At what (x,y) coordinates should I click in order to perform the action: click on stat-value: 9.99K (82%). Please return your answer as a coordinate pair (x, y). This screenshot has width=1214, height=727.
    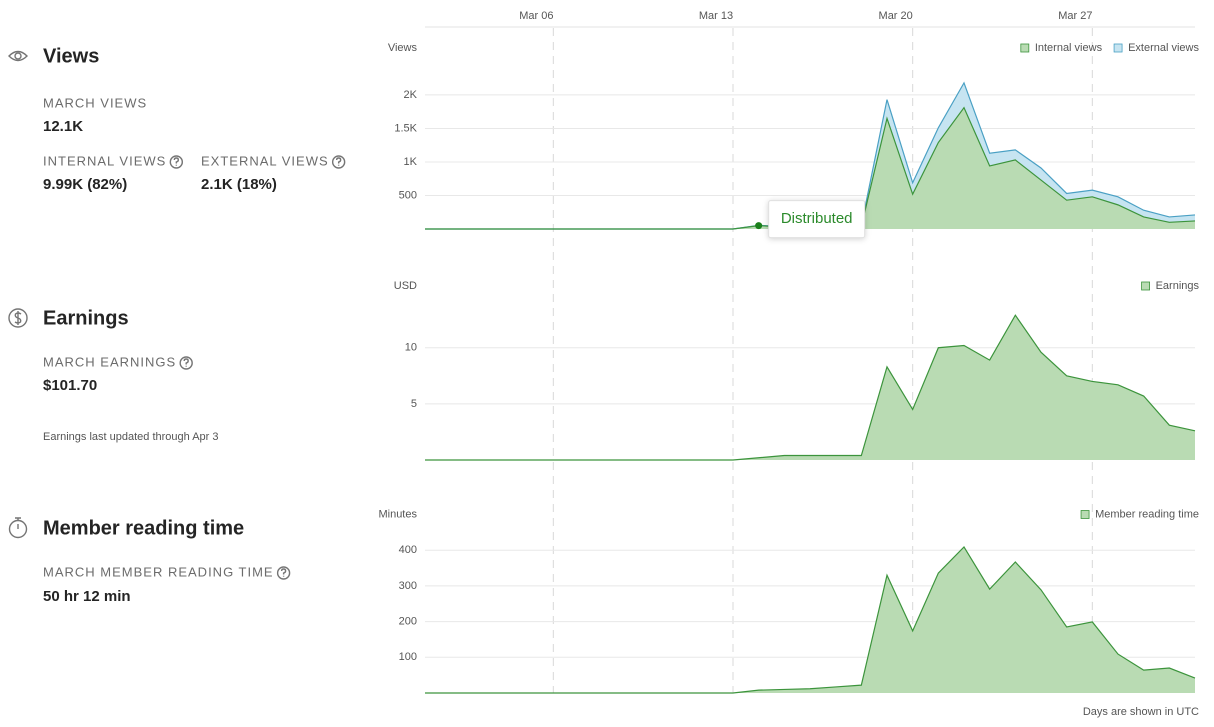
    Looking at the image, I should click on (85, 184).